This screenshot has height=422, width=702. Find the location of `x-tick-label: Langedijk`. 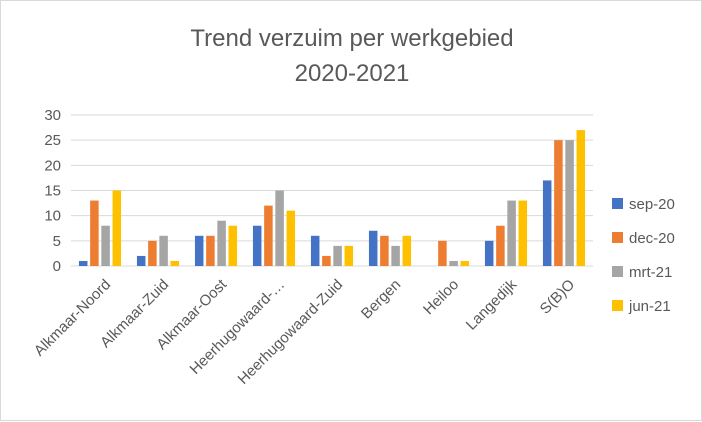

x-tick-label: Langedijk is located at coordinates (492, 305).